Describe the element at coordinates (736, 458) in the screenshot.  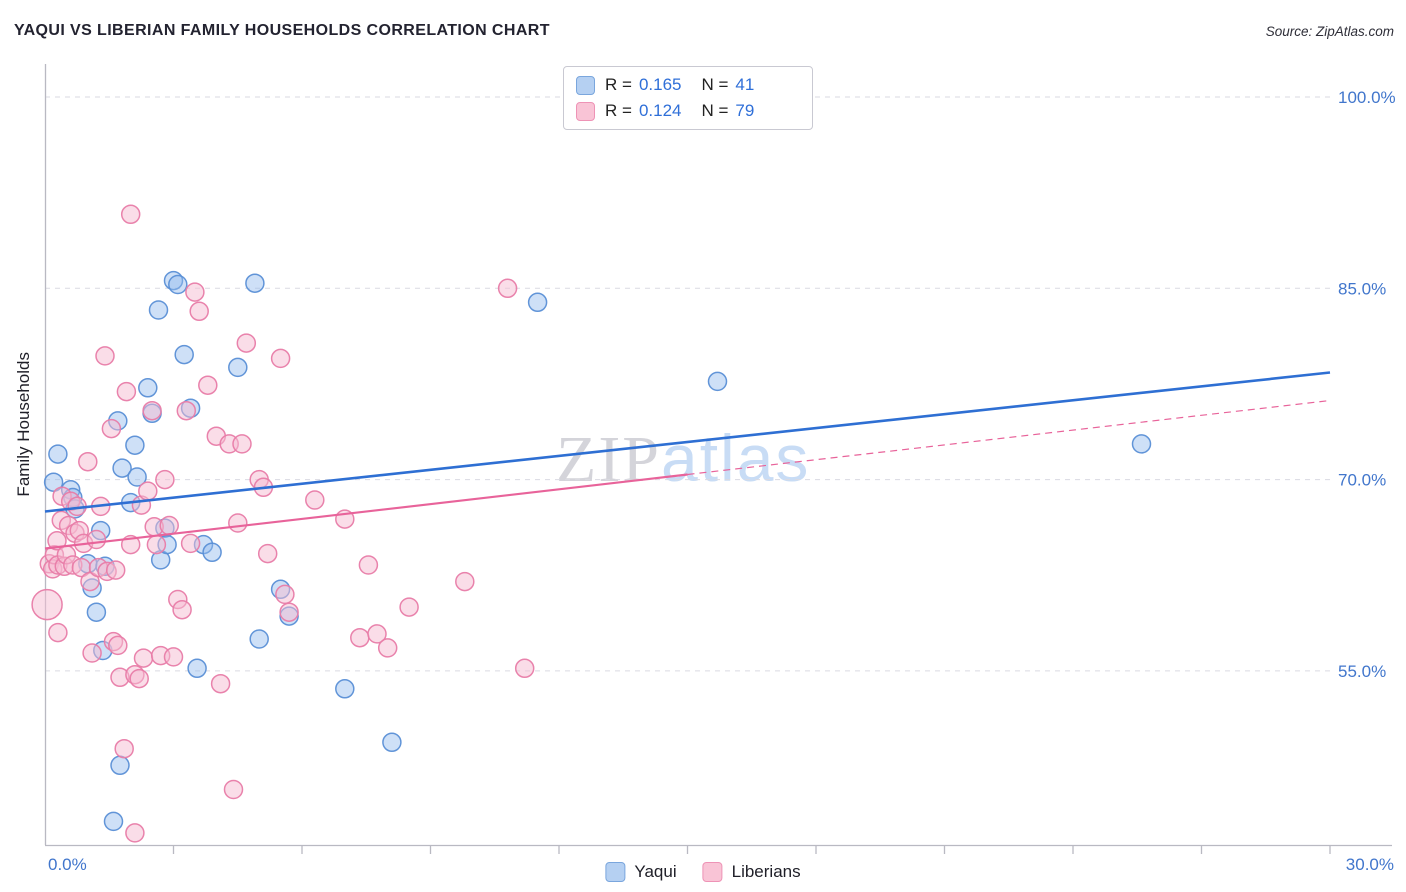
I see `watermark-atlas: atlas` at that location.